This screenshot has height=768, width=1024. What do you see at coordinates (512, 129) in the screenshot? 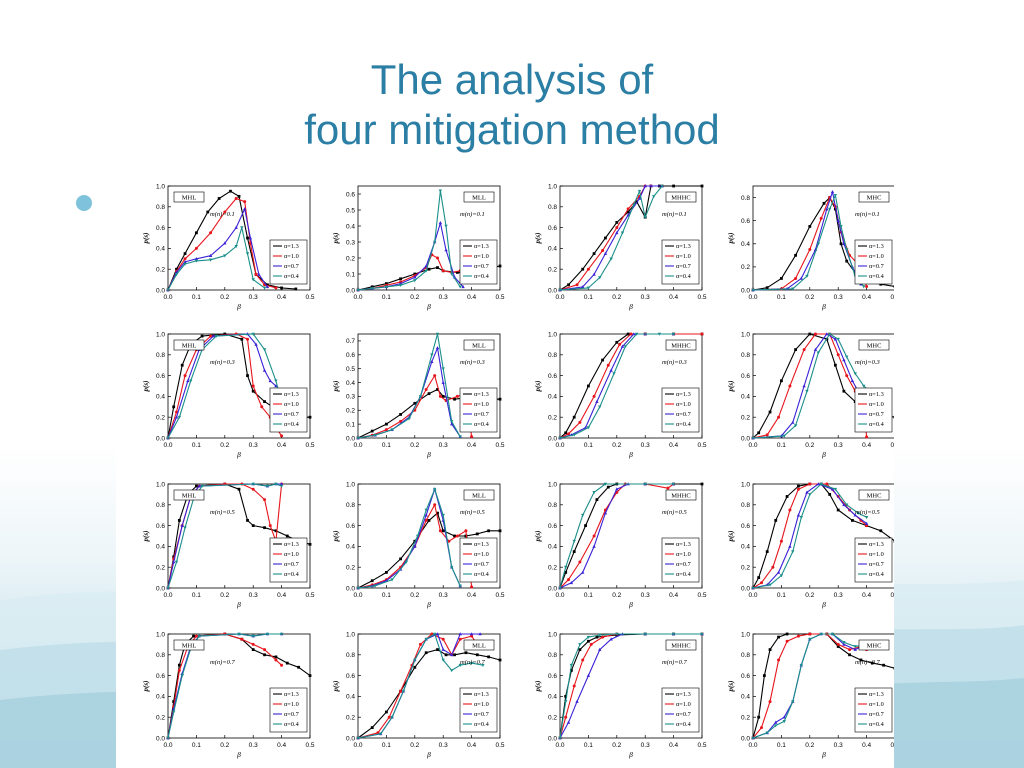
I see `slide-title-line-2: four mitigation method` at bounding box center [512, 129].